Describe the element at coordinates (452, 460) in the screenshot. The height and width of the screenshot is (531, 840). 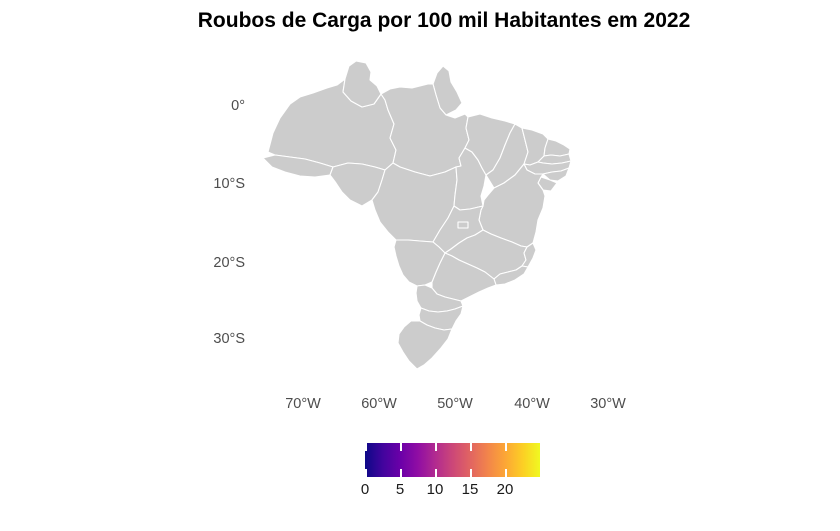
I see `legend-gradient-bar` at that location.